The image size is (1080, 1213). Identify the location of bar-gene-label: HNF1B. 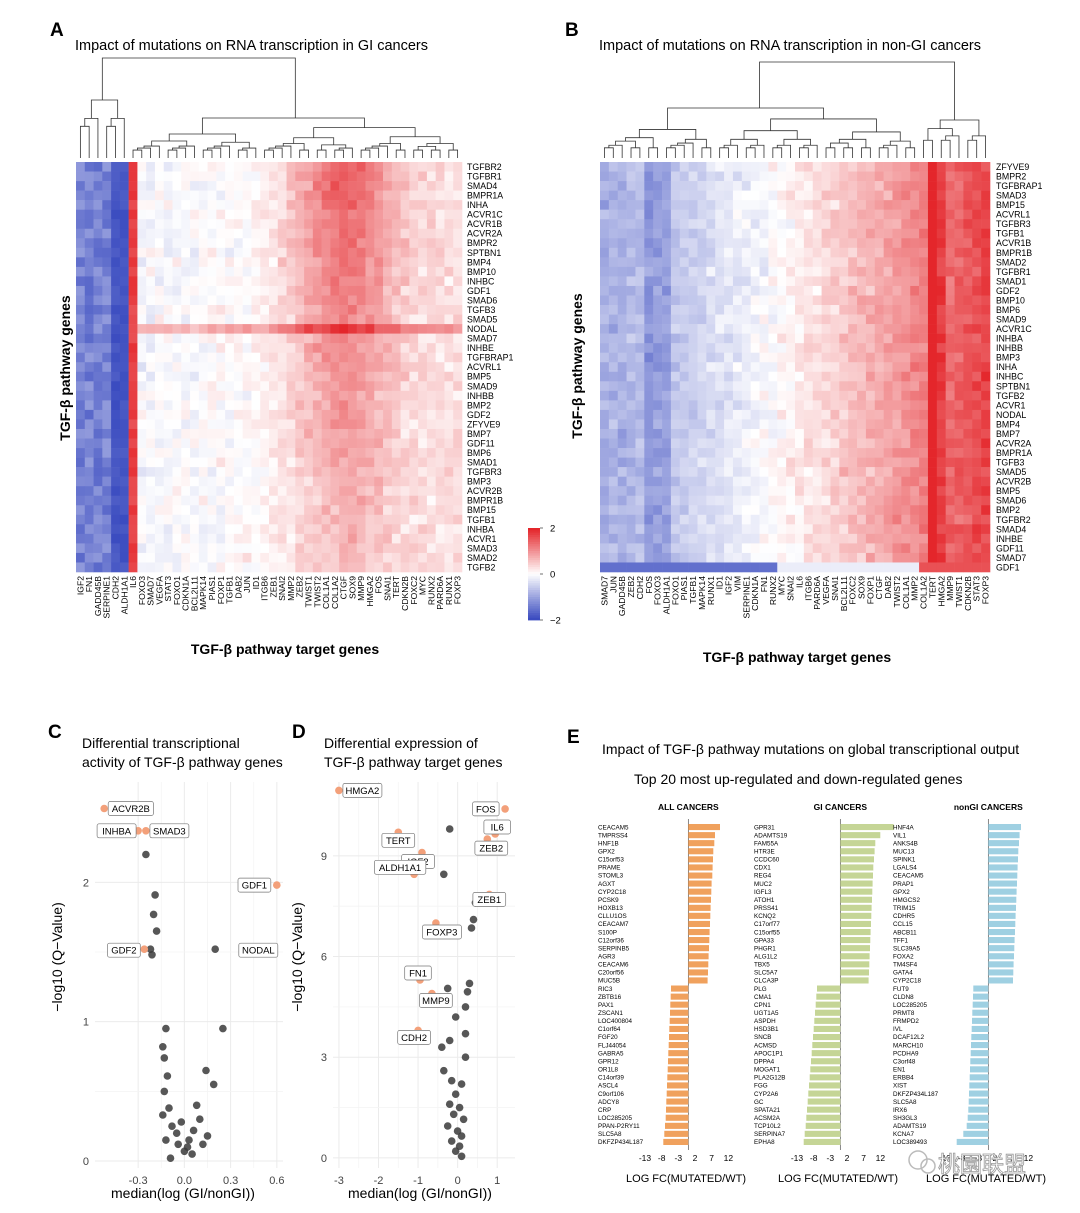
(608, 843).